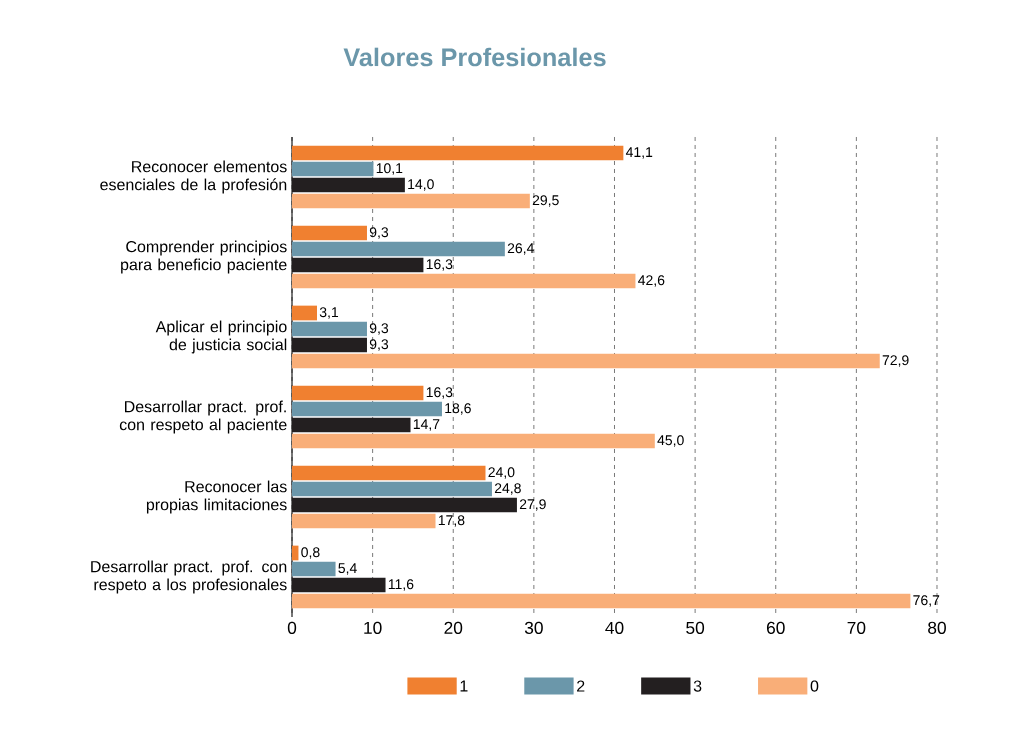 The height and width of the screenshot is (752, 1011). Describe the element at coordinates (221, 337) in the screenshot. I see `y-tick-label: Aplicar el principio de justicia social` at that location.